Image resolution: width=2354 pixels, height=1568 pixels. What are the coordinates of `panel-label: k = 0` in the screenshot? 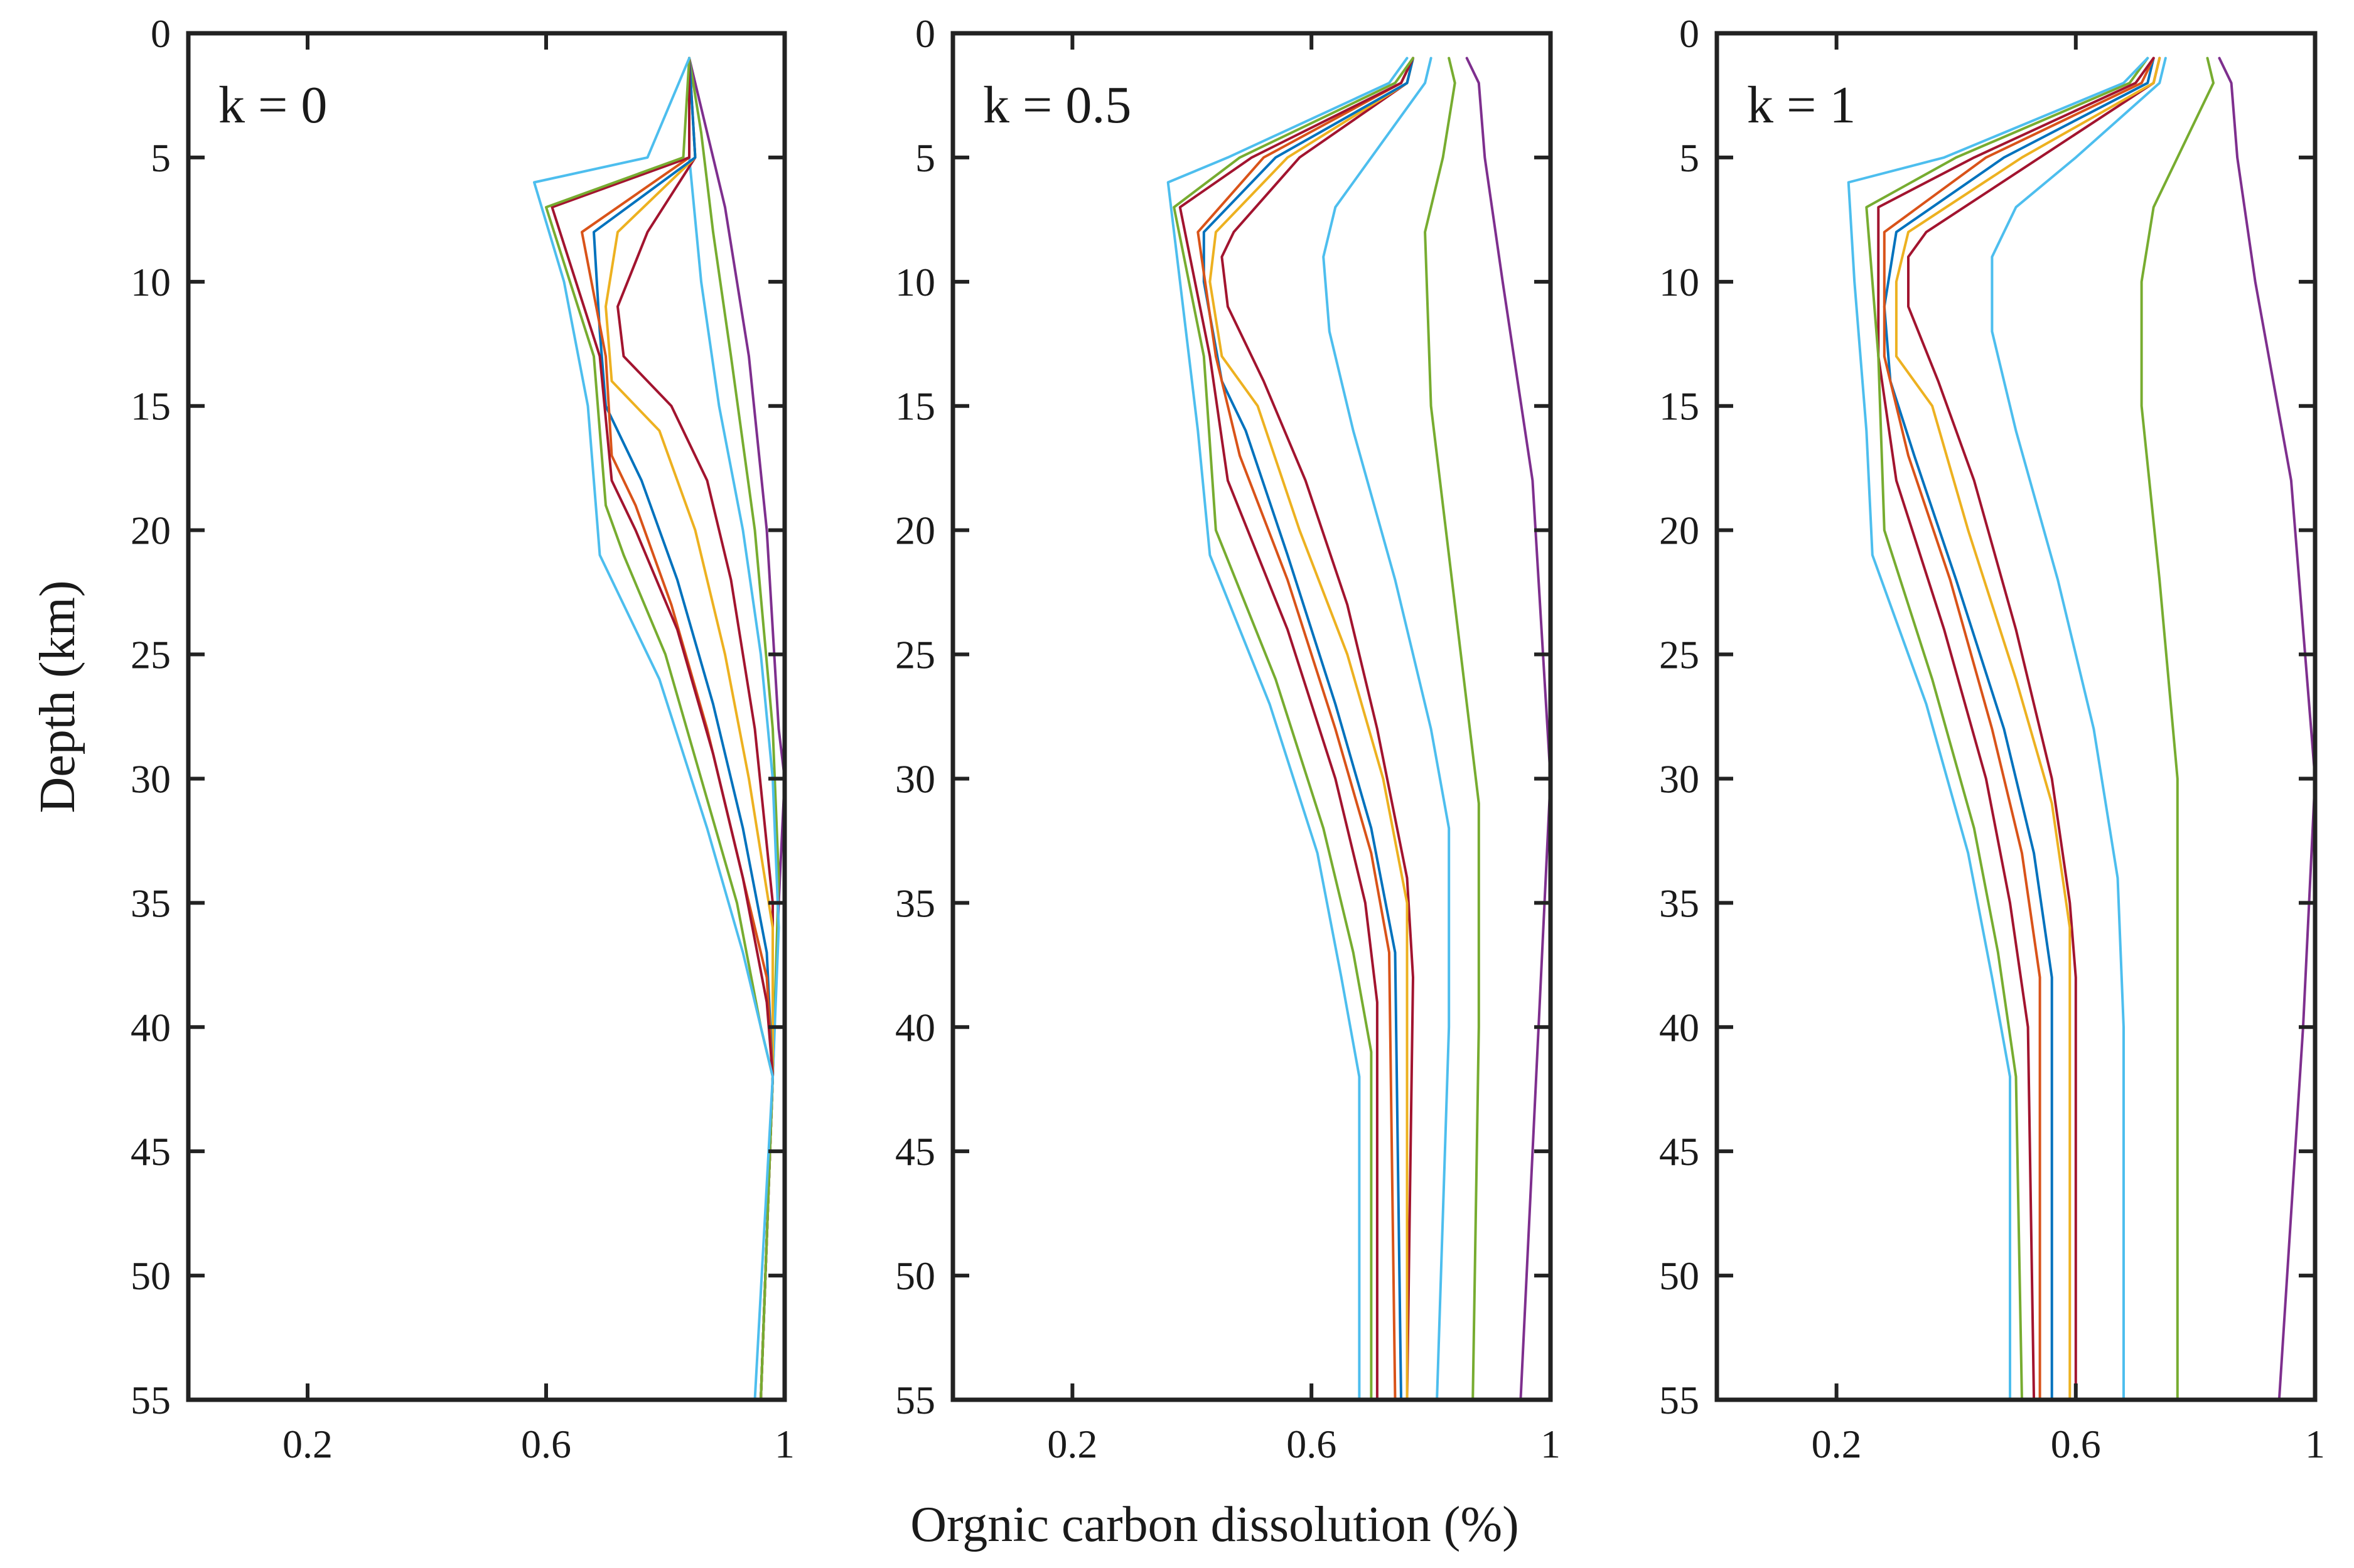 It's located at (273, 105).